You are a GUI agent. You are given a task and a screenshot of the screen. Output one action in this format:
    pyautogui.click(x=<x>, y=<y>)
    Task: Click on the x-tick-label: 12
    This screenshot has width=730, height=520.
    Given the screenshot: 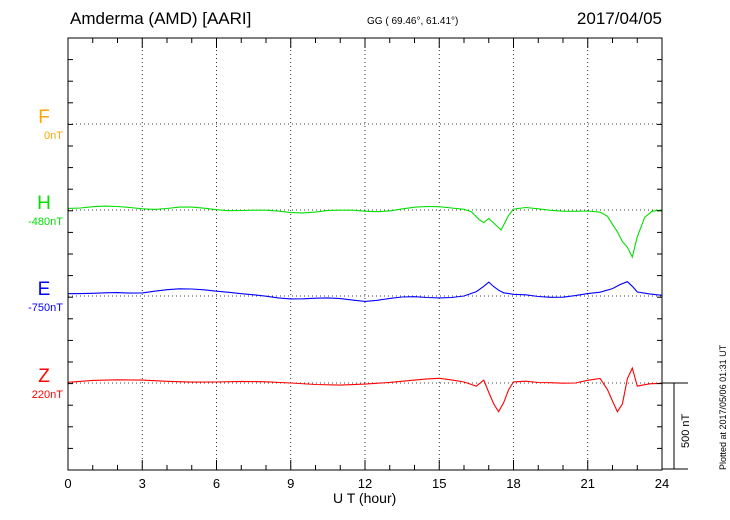 What is the action you would take?
    pyautogui.click(x=365, y=483)
    